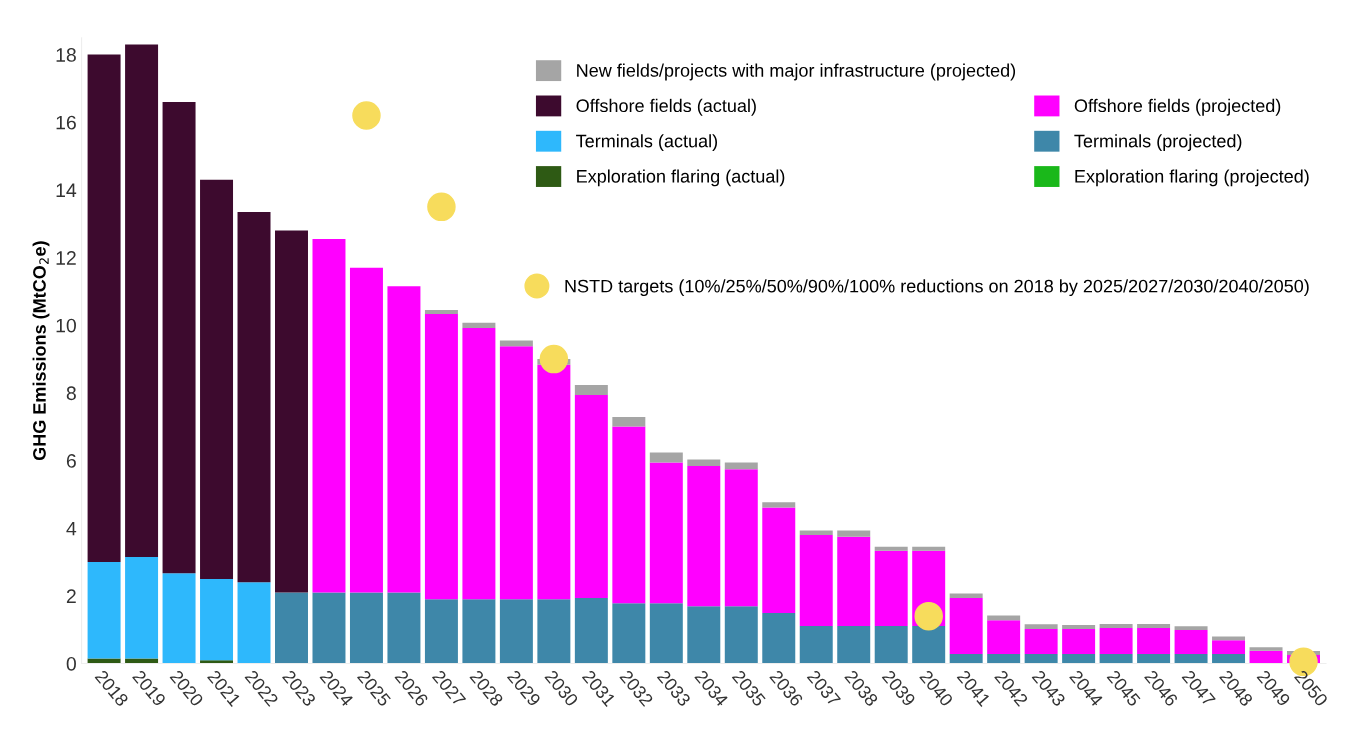 Image resolution: width=1360 pixels, height=754 pixels. Describe the element at coordinates (66, 325) in the screenshot. I see `y-tick-label: 10` at that location.